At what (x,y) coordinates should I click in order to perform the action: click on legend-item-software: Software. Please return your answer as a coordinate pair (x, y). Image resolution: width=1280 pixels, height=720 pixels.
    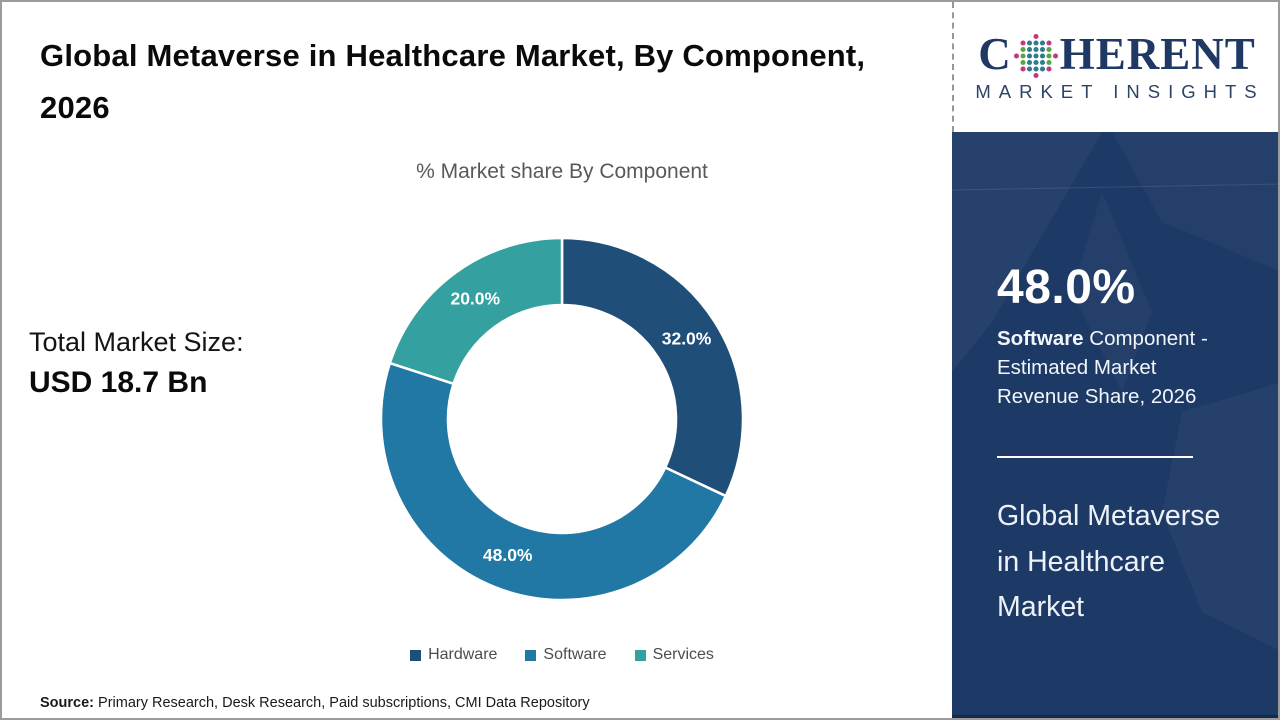
    Looking at the image, I should click on (566, 655).